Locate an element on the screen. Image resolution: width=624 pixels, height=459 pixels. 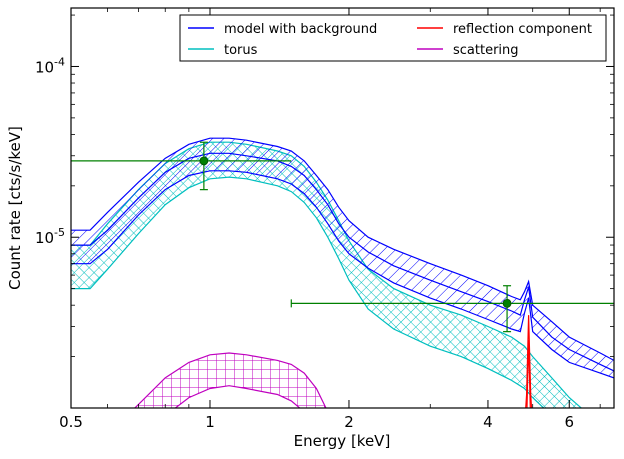
legend-label-model-with-background: model with background is located at coordinates (300, 29).